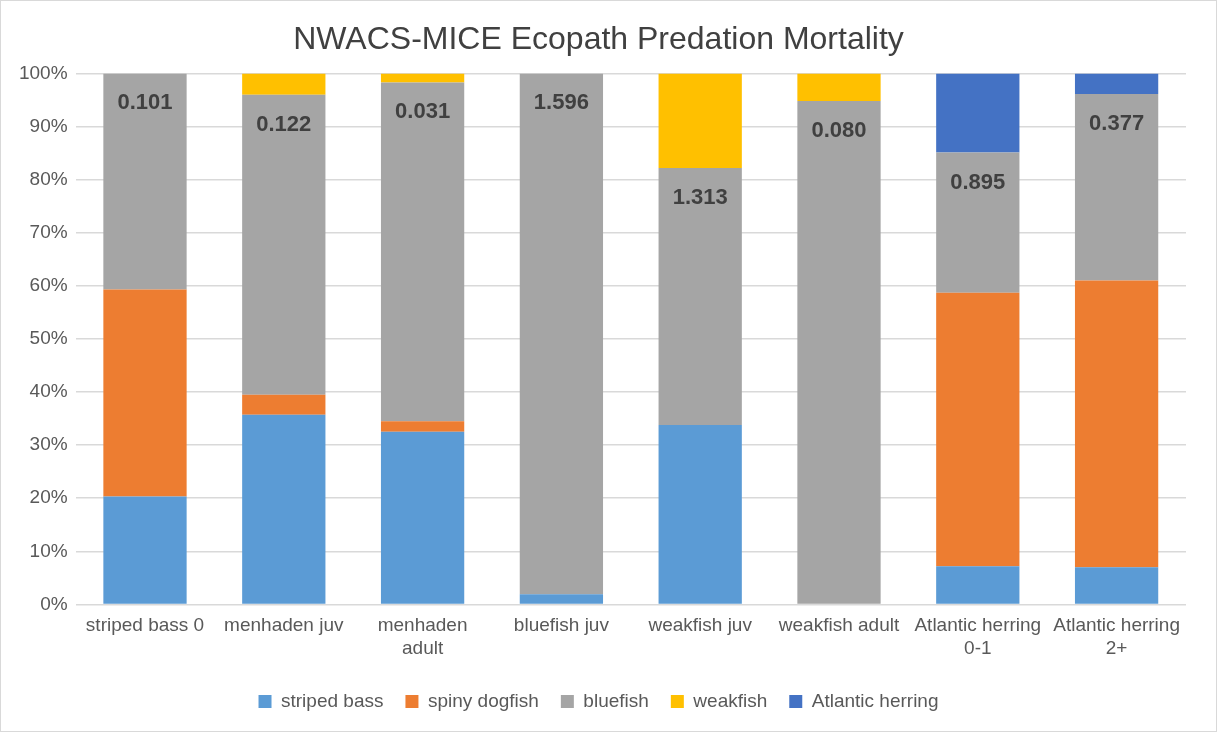 This screenshot has width=1217, height=732. Describe the element at coordinates (423, 111) in the screenshot. I see `annotation: 0.031` at that location.